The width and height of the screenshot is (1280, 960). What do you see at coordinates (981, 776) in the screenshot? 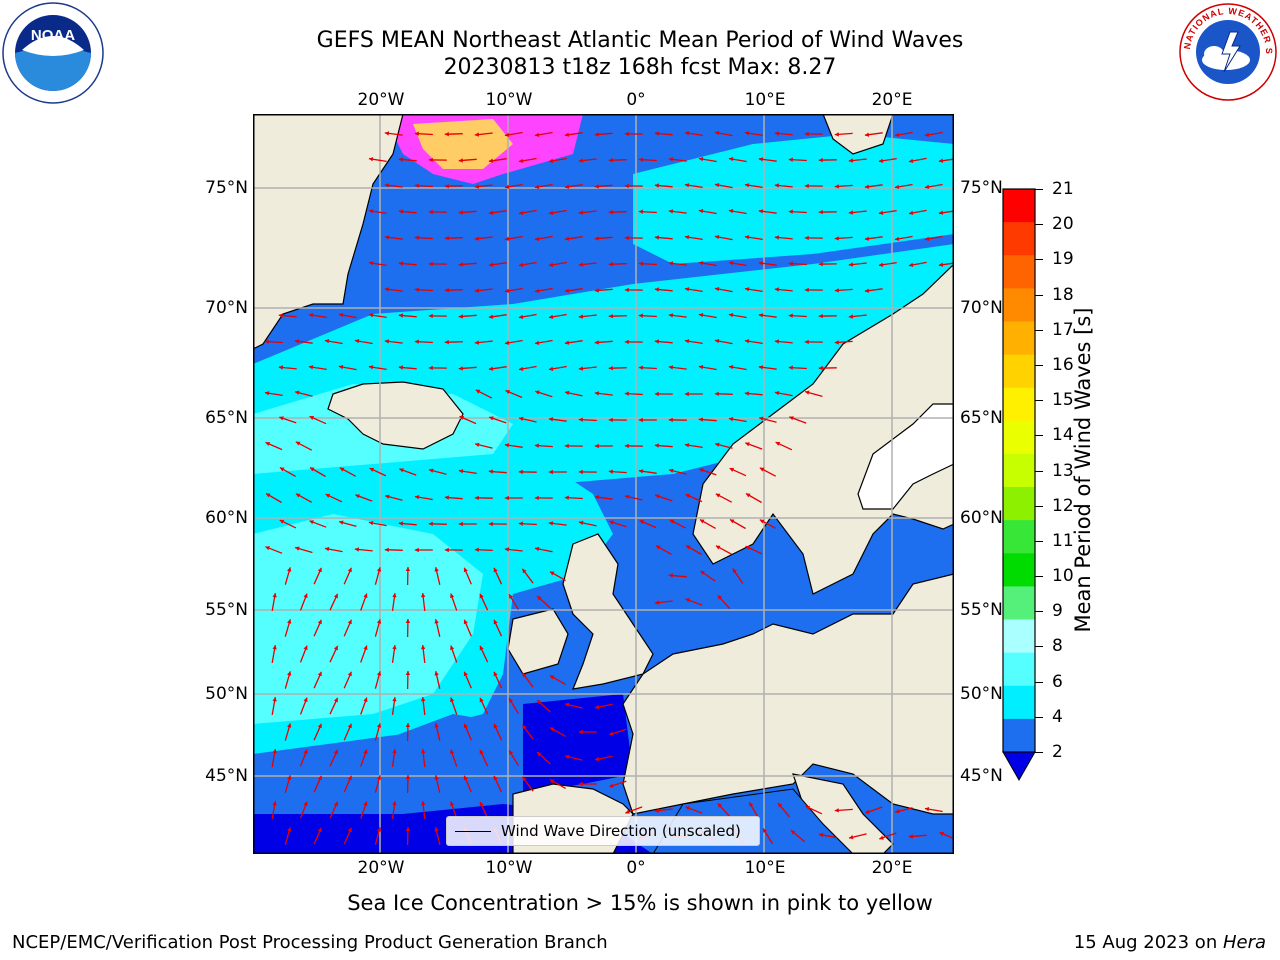
I see `lat-tick-right: 45°N` at bounding box center [981, 776].